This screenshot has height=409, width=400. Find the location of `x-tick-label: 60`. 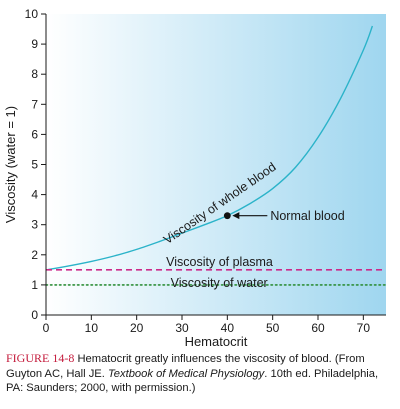

x-tick-label: 60 is located at coordinates (318, 328).